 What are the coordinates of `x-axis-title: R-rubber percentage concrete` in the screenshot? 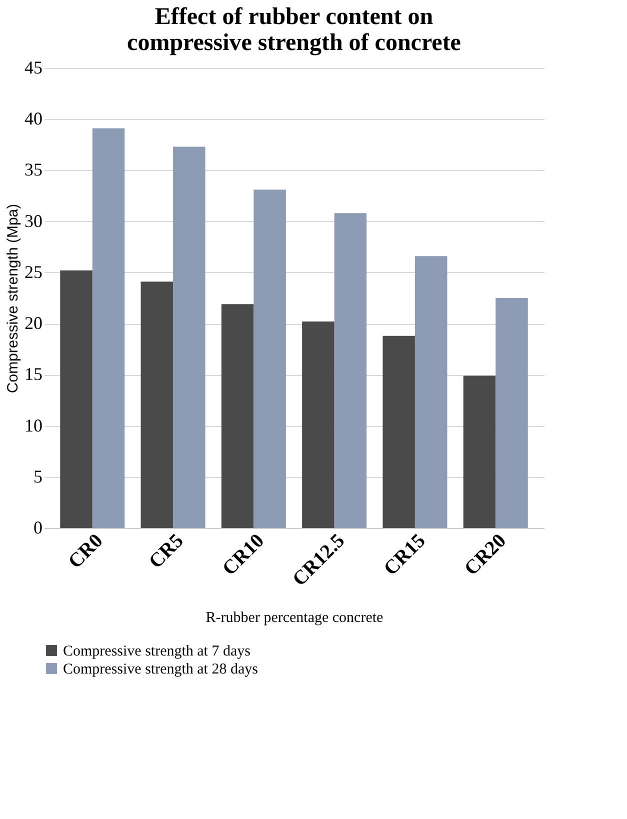 It's located at (295, 618).